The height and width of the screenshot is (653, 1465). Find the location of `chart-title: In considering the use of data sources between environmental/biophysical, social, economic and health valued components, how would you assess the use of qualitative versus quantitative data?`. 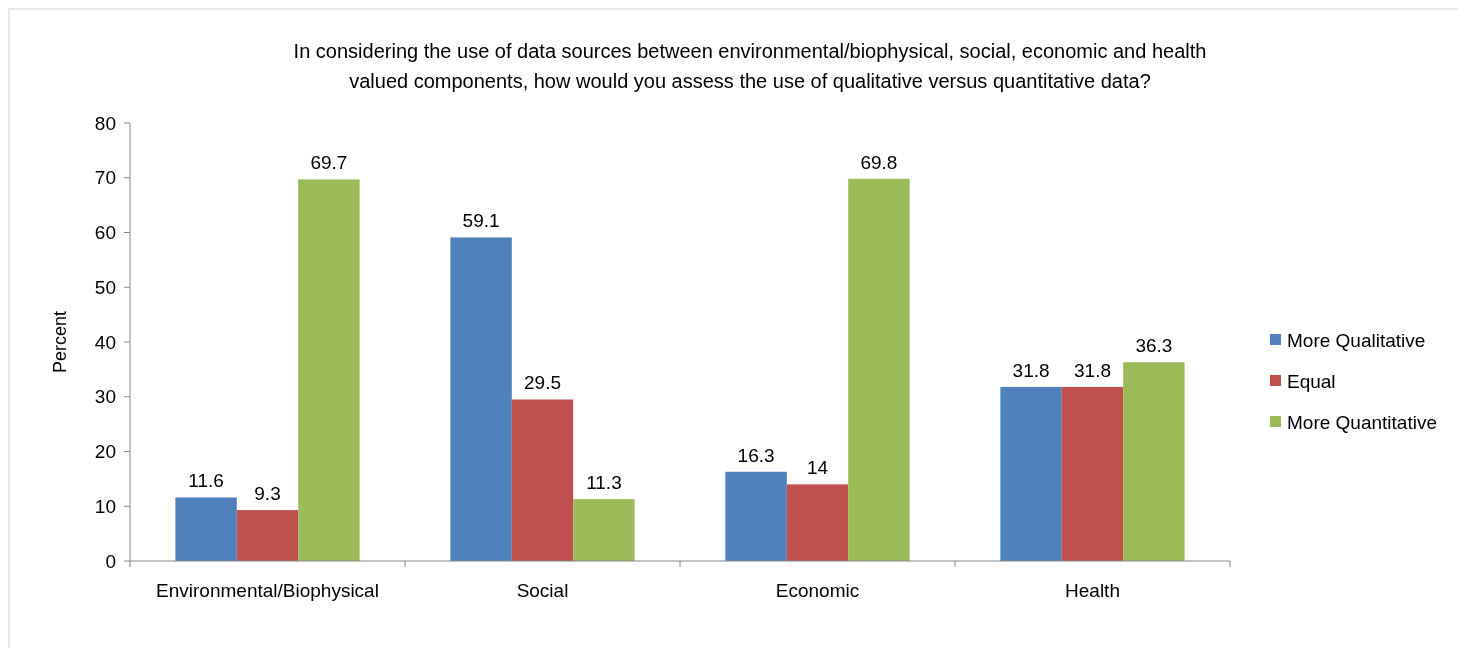

chart-title: In considering the use of data sources between environmental/biophysical, social, economic and health valued components, how would you assess the use of qualitative versus quantitative data? is located at coordinates (750, 66).